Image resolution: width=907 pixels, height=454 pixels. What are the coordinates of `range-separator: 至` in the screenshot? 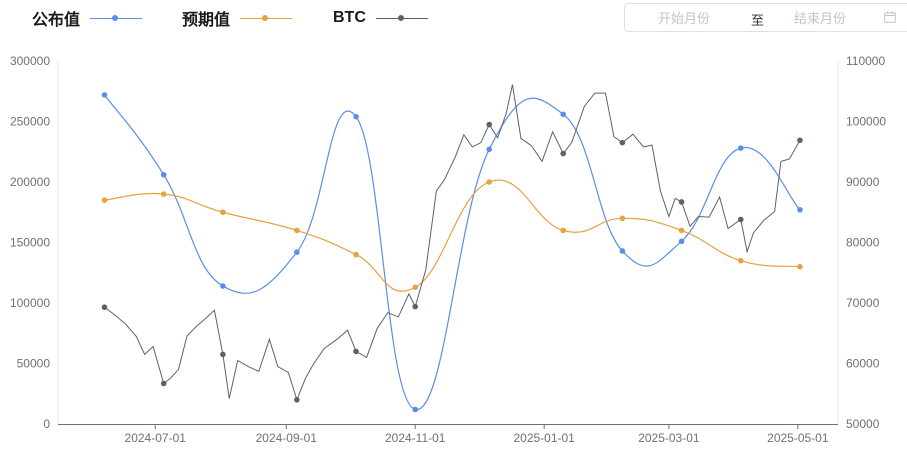 It's located at (758, 20).